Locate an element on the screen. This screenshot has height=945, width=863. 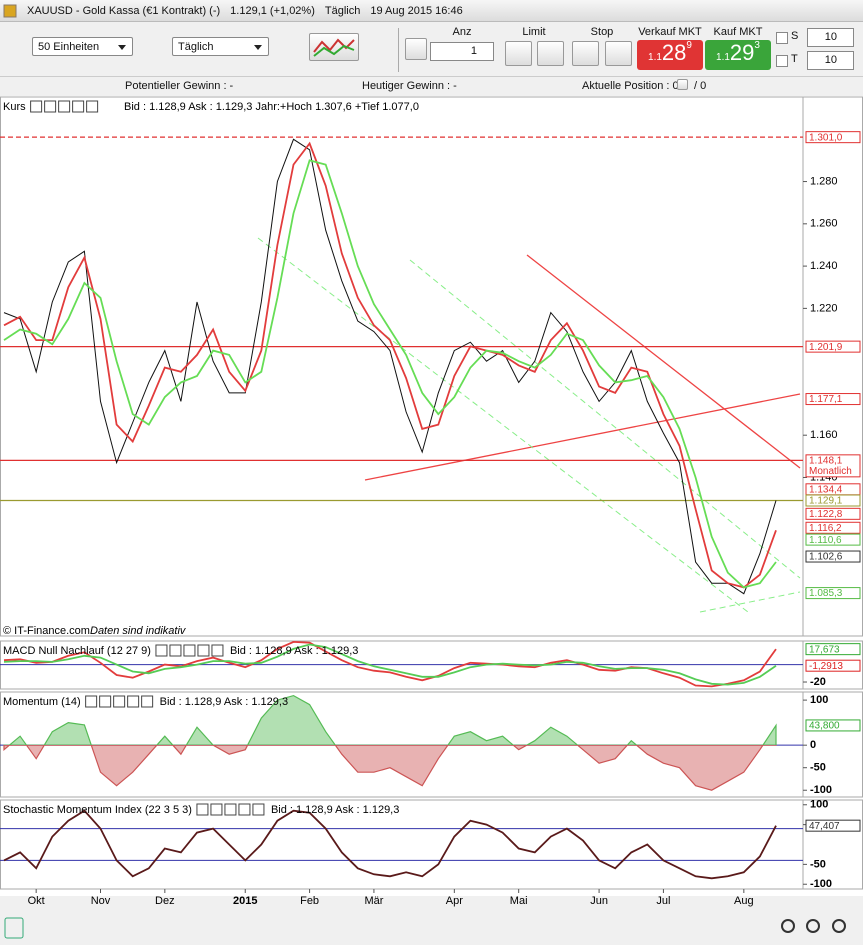
level-label: 17,673 is located at coordinates (824, 649).